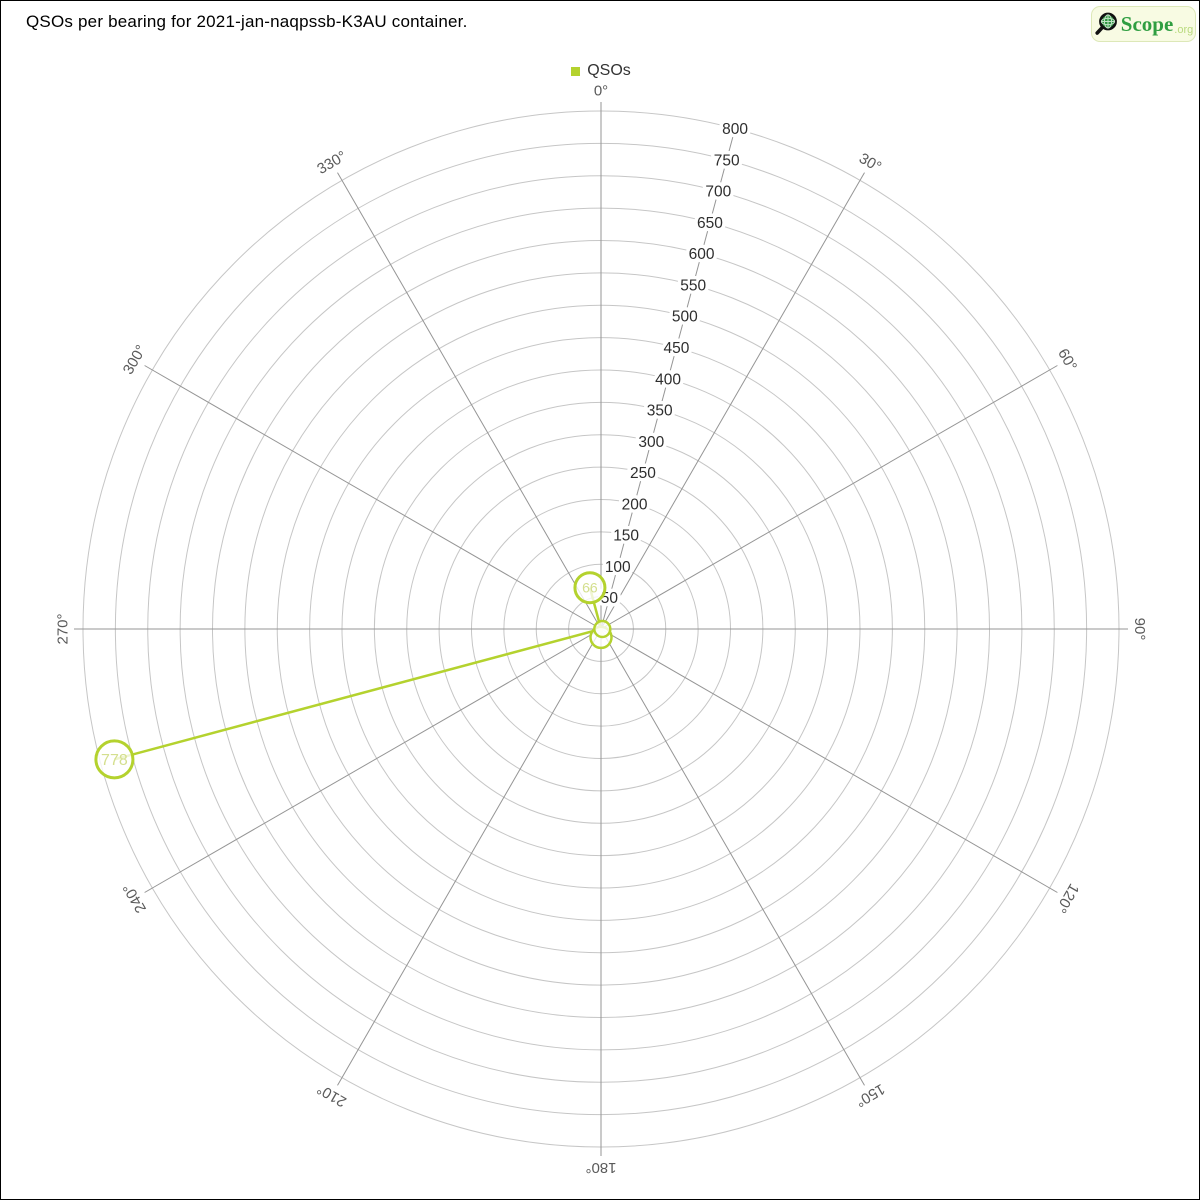 The height and width of the screenshot is (1200, 1200). What do you see at coordinates (331, 163) in the screenshot?
I see `bearing-label-330: 330°` at bounding box center [331, 163].